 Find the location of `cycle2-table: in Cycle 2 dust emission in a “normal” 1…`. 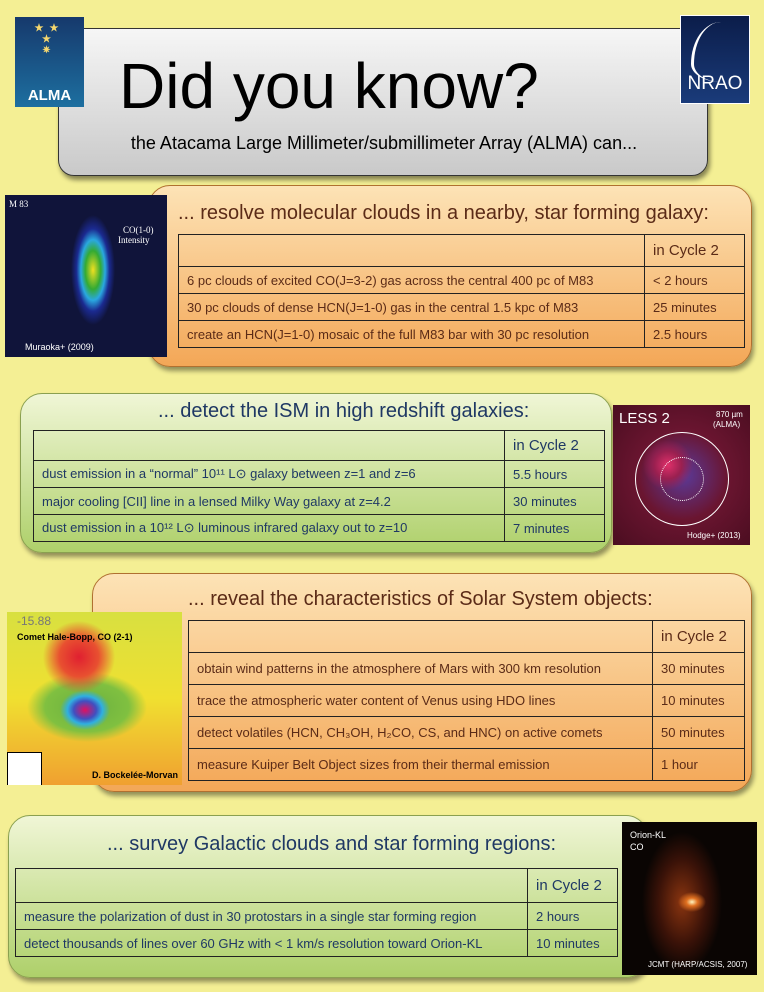

cycle2-table: in Cycle 2 dust emission in a “normal” 1… is located at coordinates (319, 486).